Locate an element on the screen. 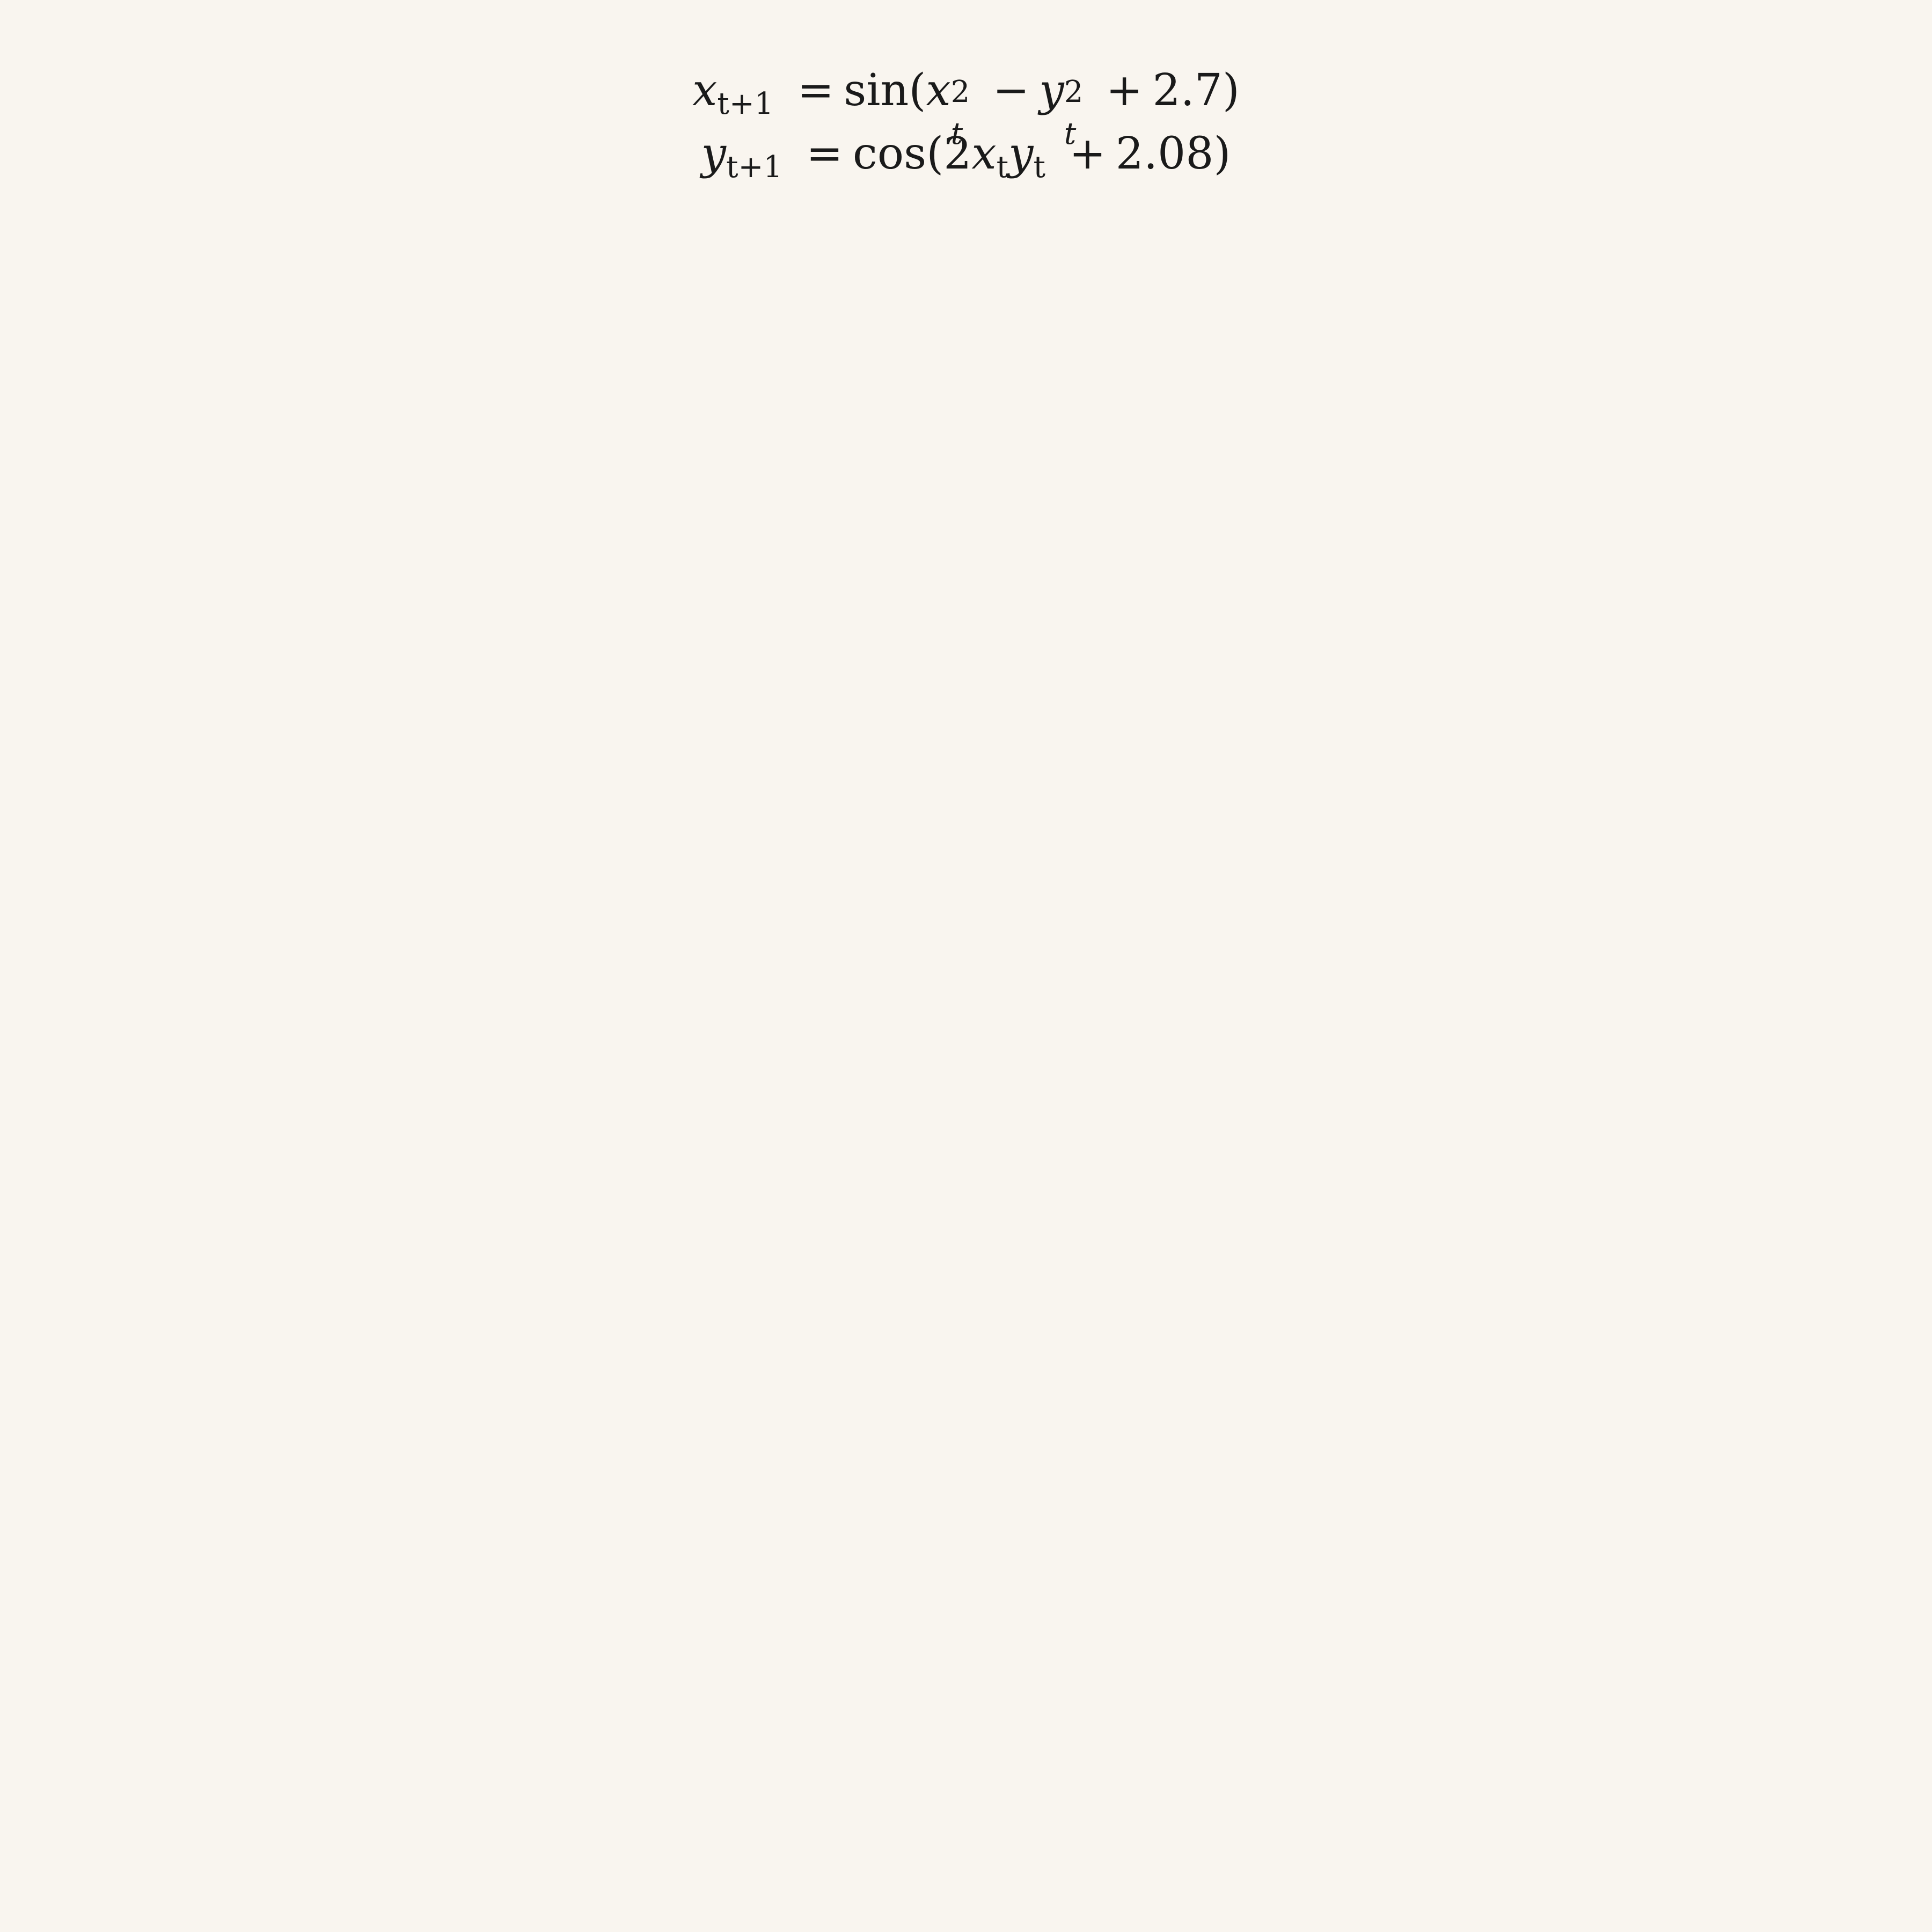  eq1-equals: = is located at coordinates (816, 90).